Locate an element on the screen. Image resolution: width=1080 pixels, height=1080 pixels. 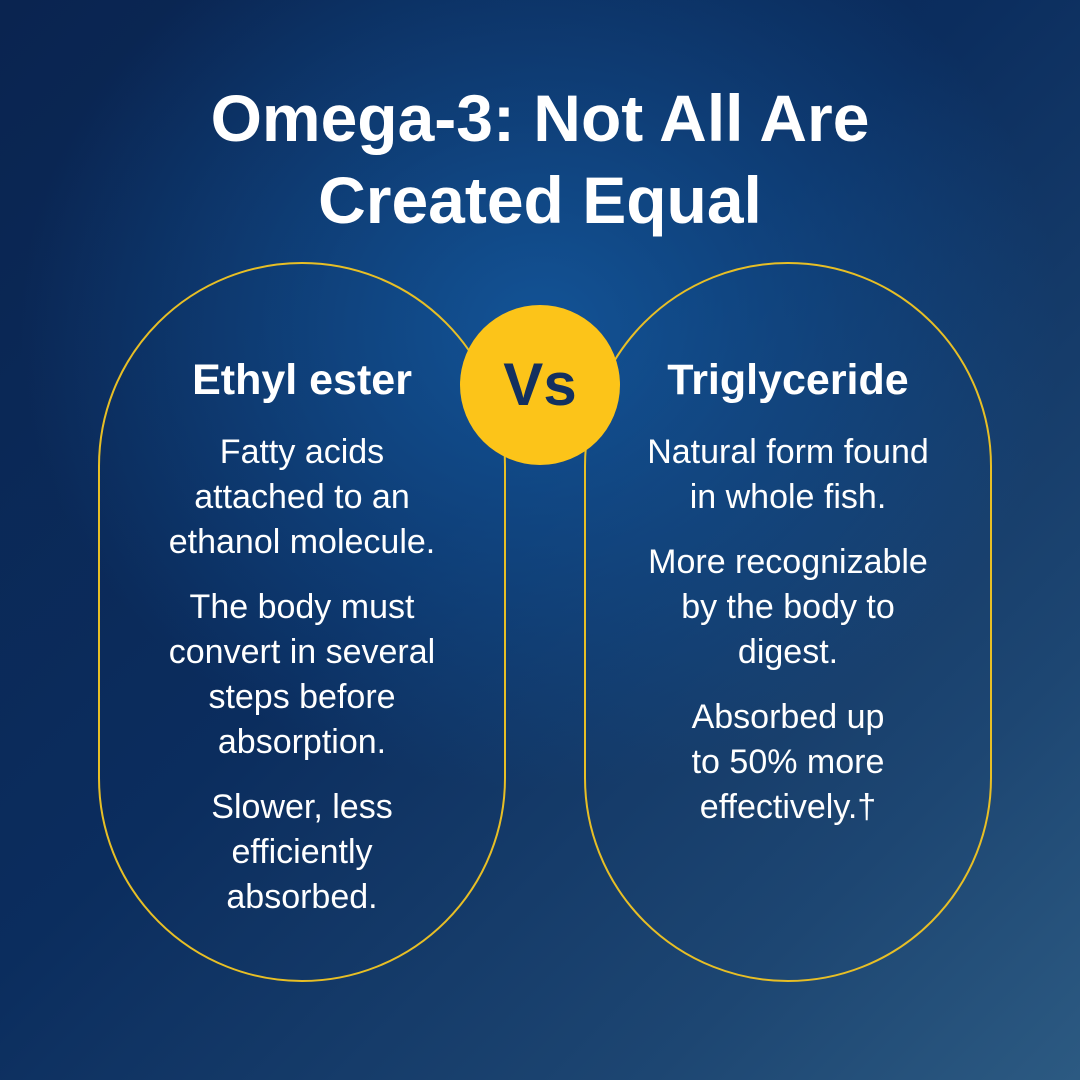
title: Created Equal is located at coordinates (540, 200).